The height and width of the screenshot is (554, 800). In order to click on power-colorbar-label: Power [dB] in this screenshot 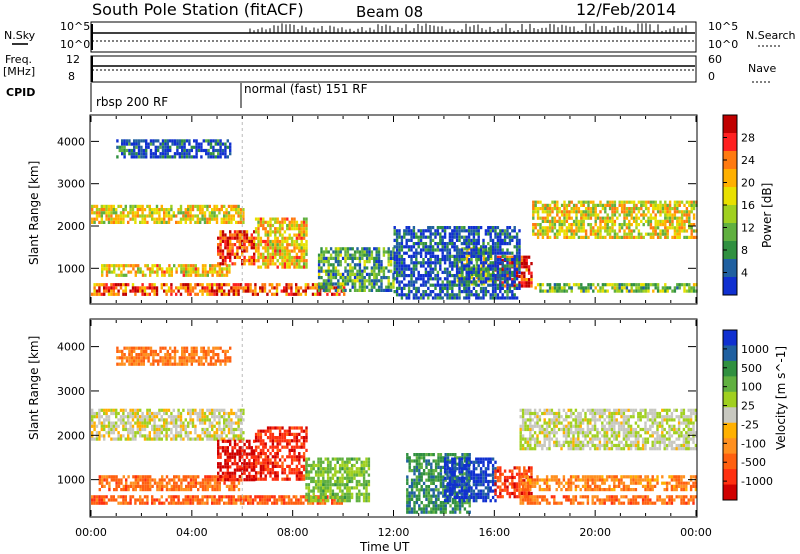, I will do `click(767, 215)`.